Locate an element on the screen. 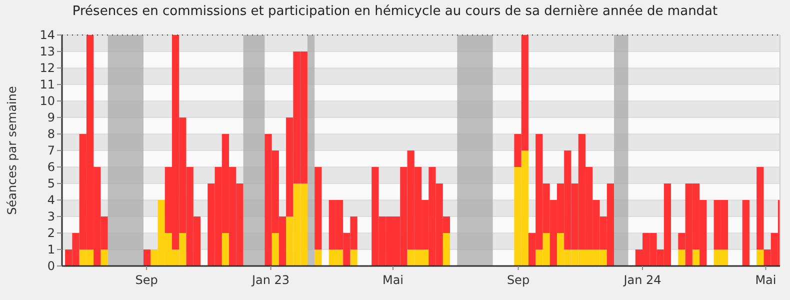 The image size is (790, 300). y-tick-label: 0 is located at coordinates (51, 266).